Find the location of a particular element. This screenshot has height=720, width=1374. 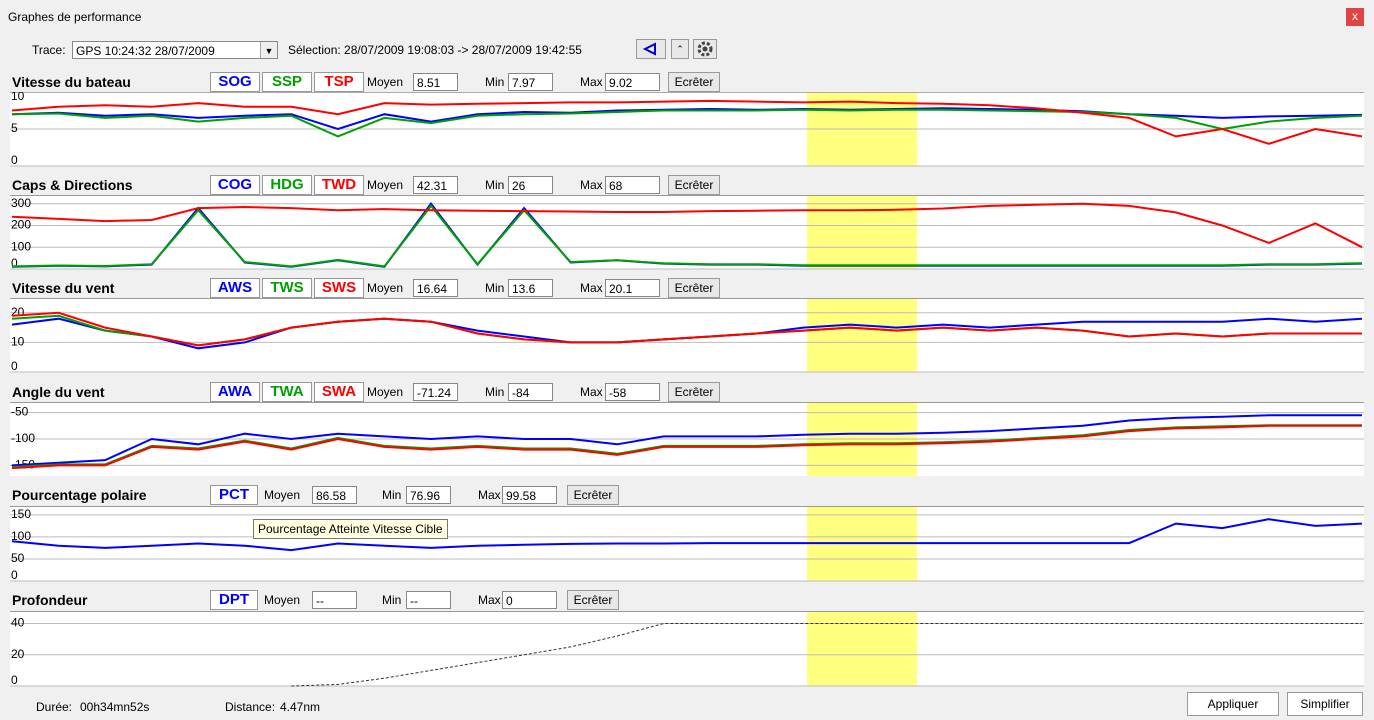

panel-title: Pourcentage polaire is located at coordinates (79, 495).